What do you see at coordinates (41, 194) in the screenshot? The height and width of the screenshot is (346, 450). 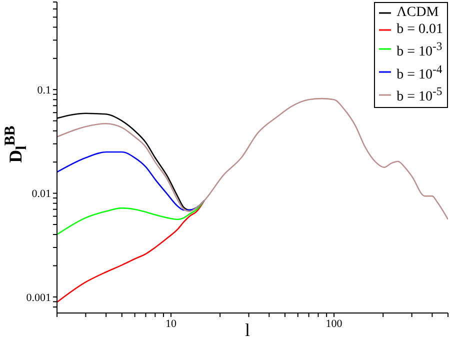 I see `y-tick-label: 0.01` at bounding box center [41, 194].